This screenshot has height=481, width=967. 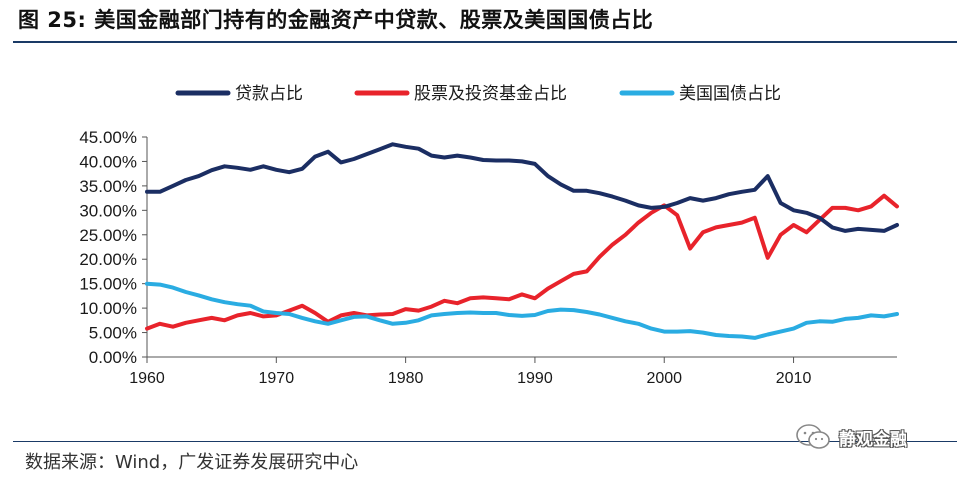 What do you see at coordinates (490, 94) in the screenshot?
I see `legend-label-stocks: 股票及投资基金占比` at bounding box center [490, 94].